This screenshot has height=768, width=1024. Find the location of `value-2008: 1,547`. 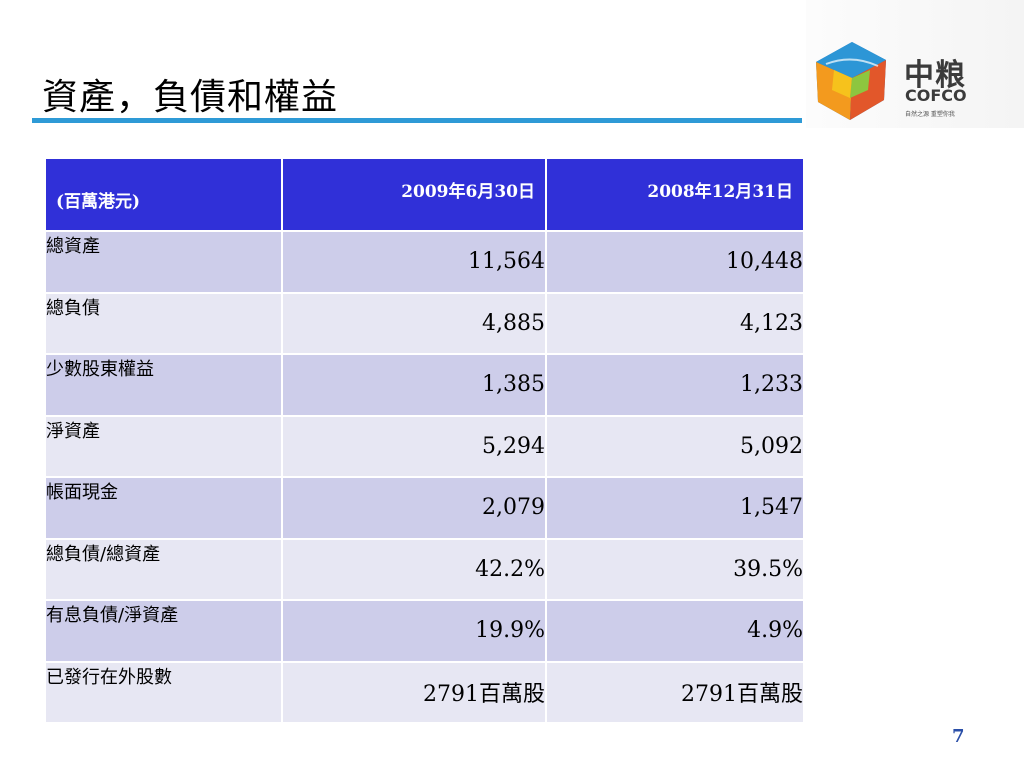

value-2008: 1,547 is located at coordinates (675, 508).